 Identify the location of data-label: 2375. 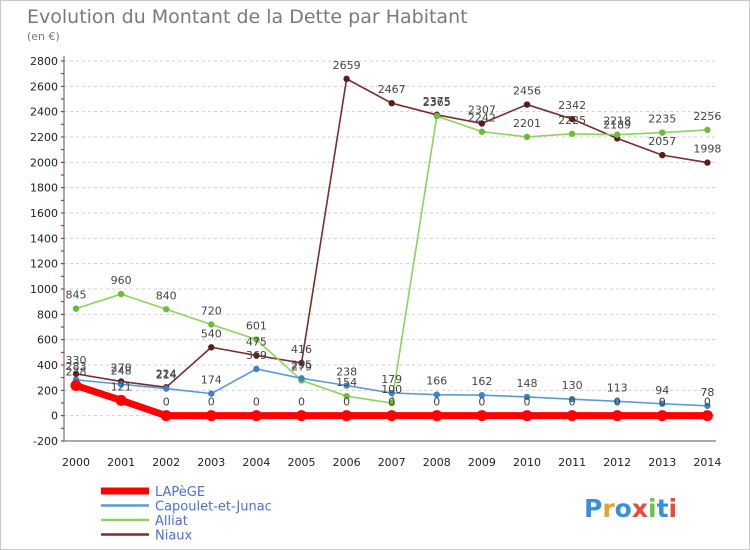
(437, 101).